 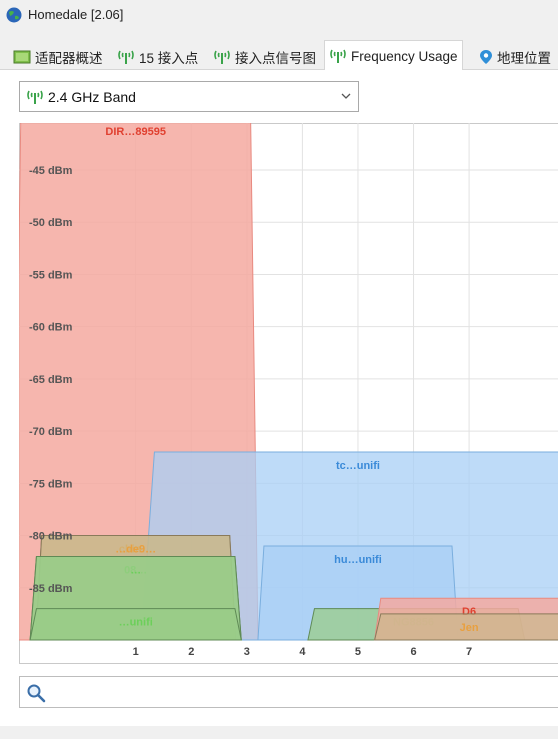 What do you see at coordinates (302, 652) in the screenshot?
I see `x-tick-label: 4` at bounding box center [302, 652].